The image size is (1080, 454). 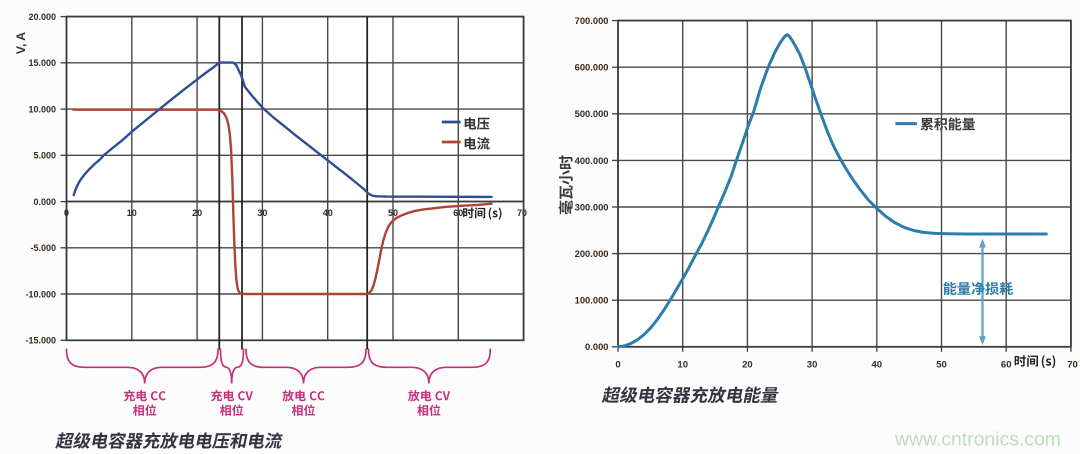 What do you see at coordinates (40, 341) in the screenshot?
I see `svg-text: -15.000` at bounding box center [40, 341].